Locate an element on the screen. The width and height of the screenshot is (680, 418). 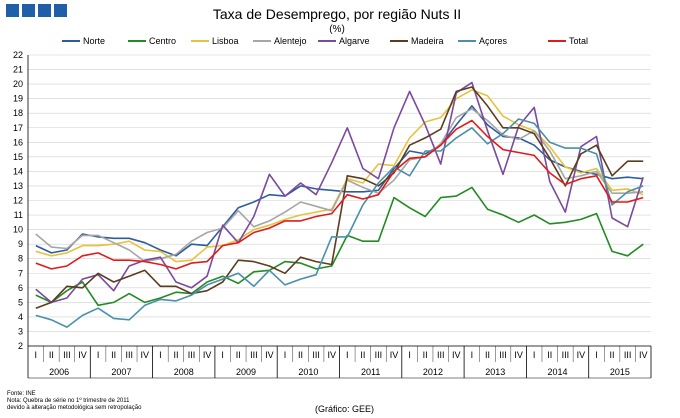
year-label: 2013 is located at coordinates (495, 372).